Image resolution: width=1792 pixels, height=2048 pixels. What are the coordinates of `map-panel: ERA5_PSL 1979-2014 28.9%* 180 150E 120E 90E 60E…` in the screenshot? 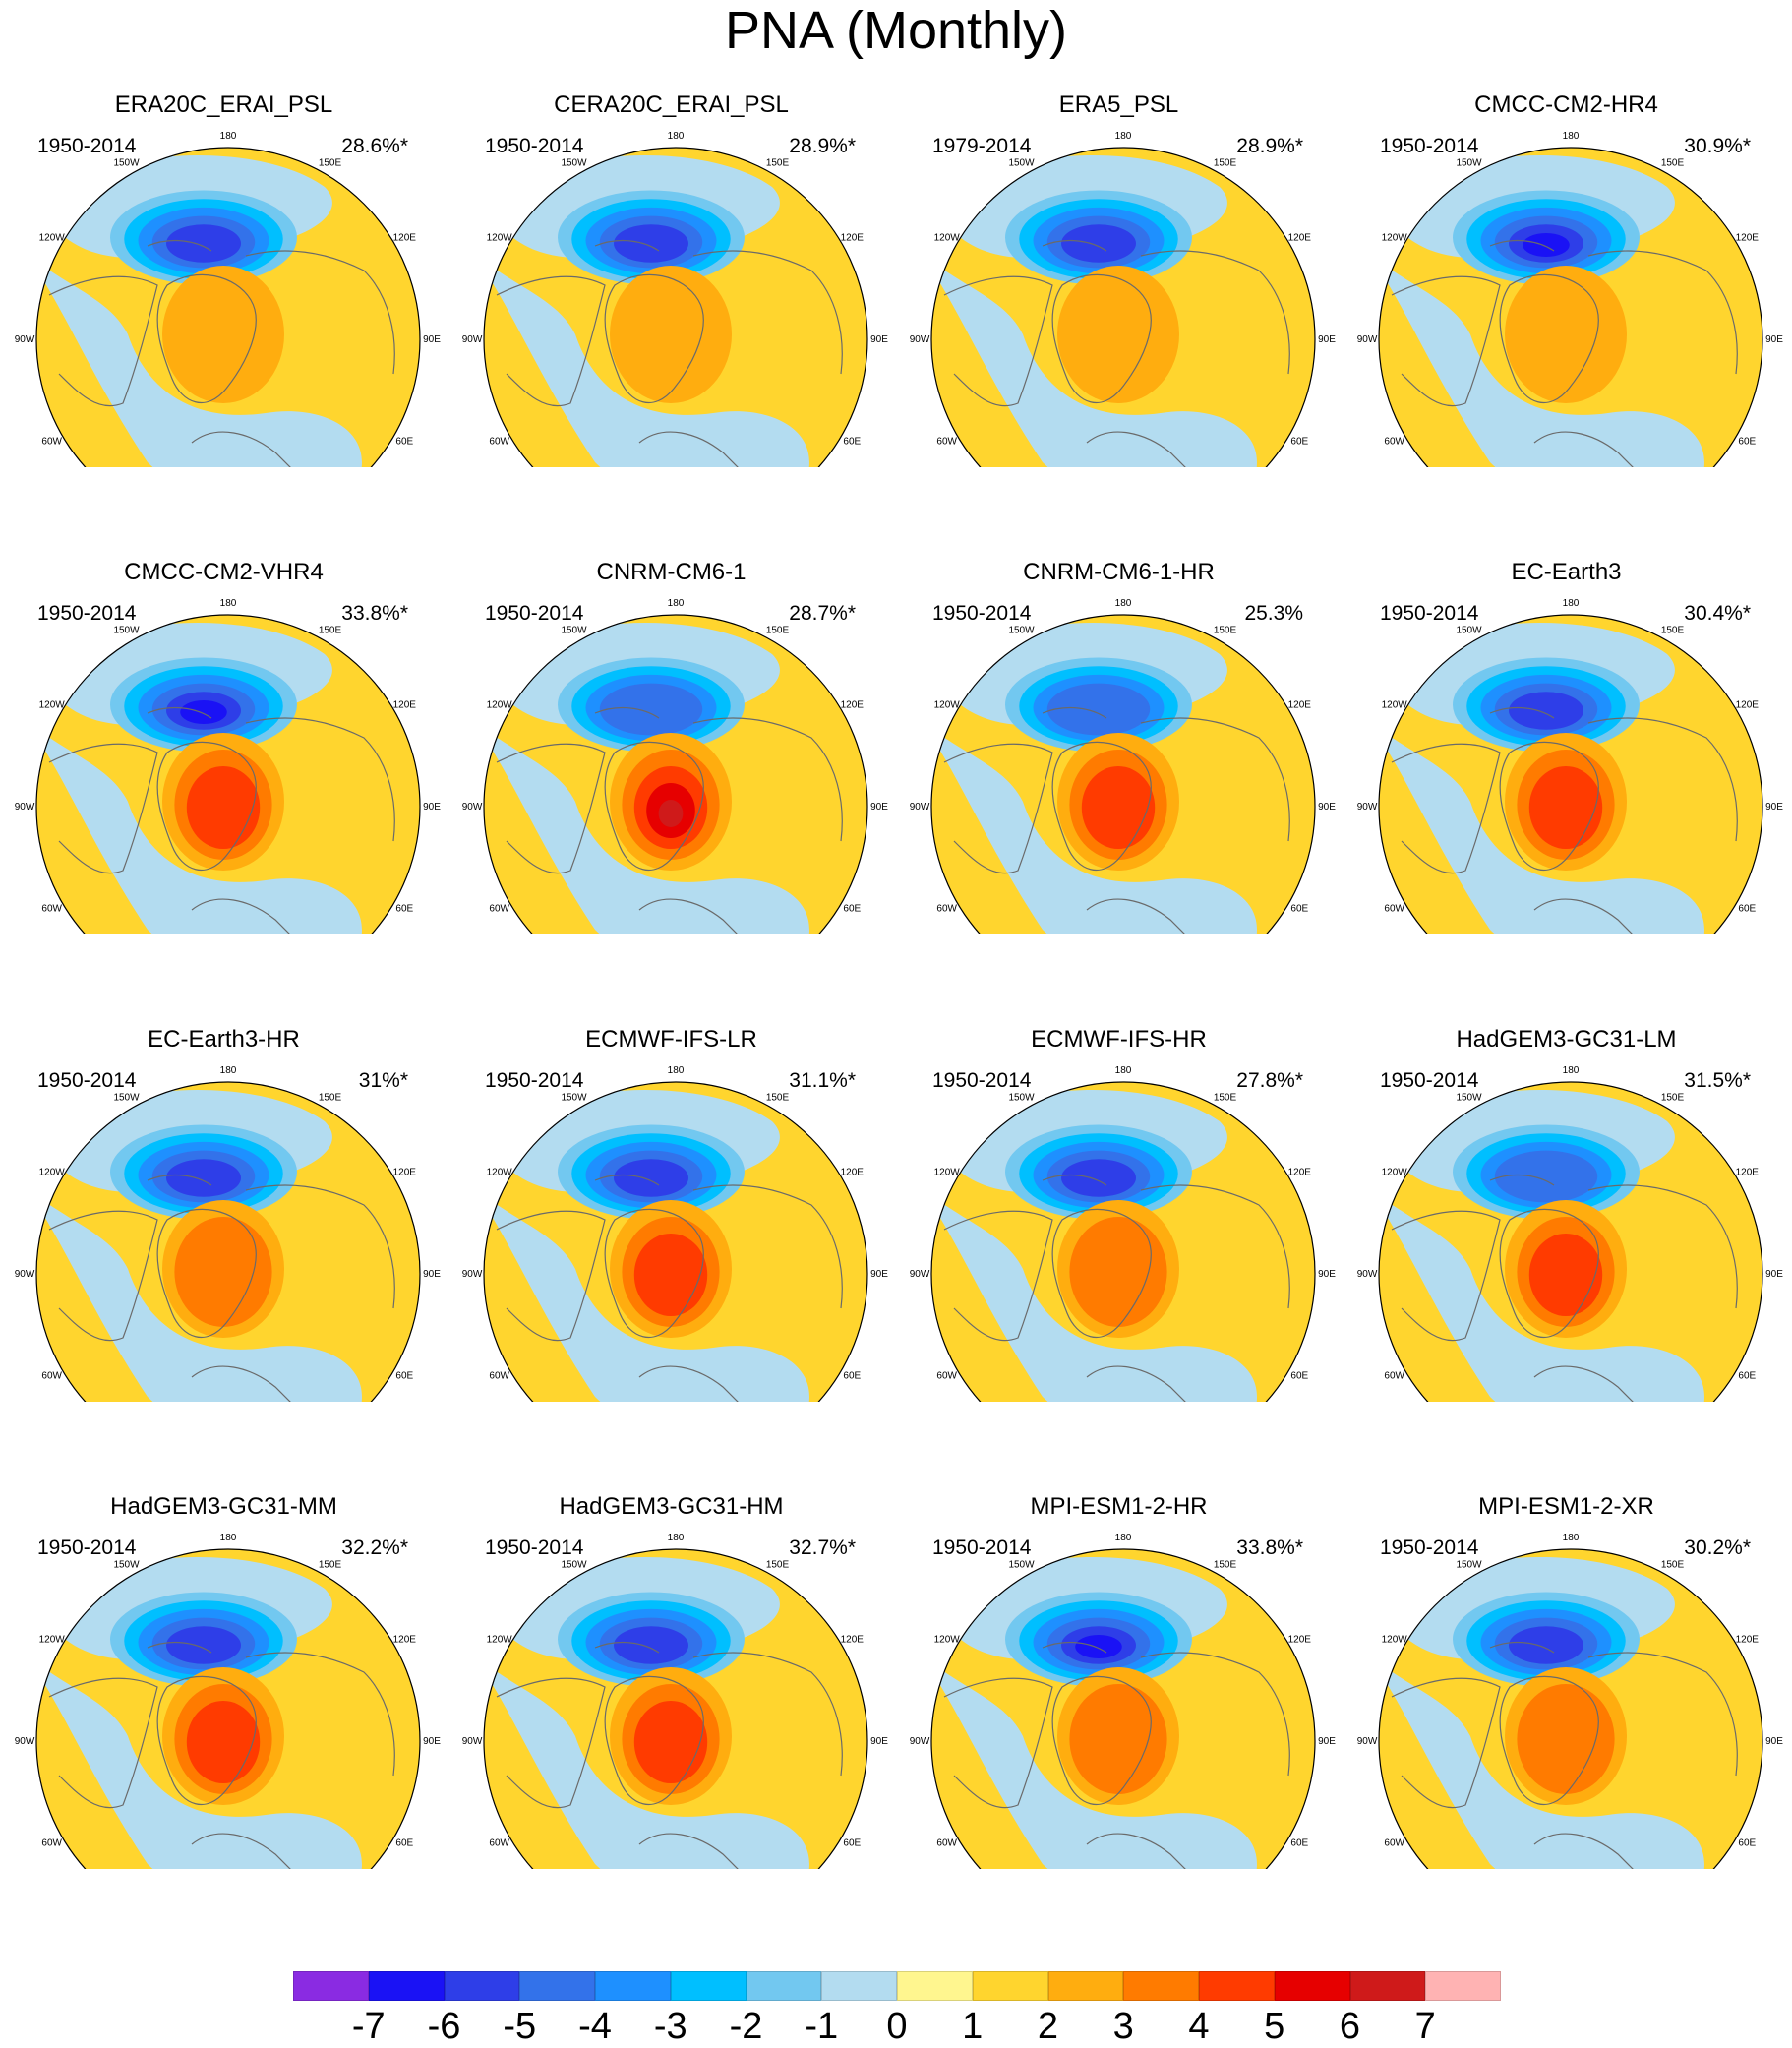 It's located at (1119, 233).